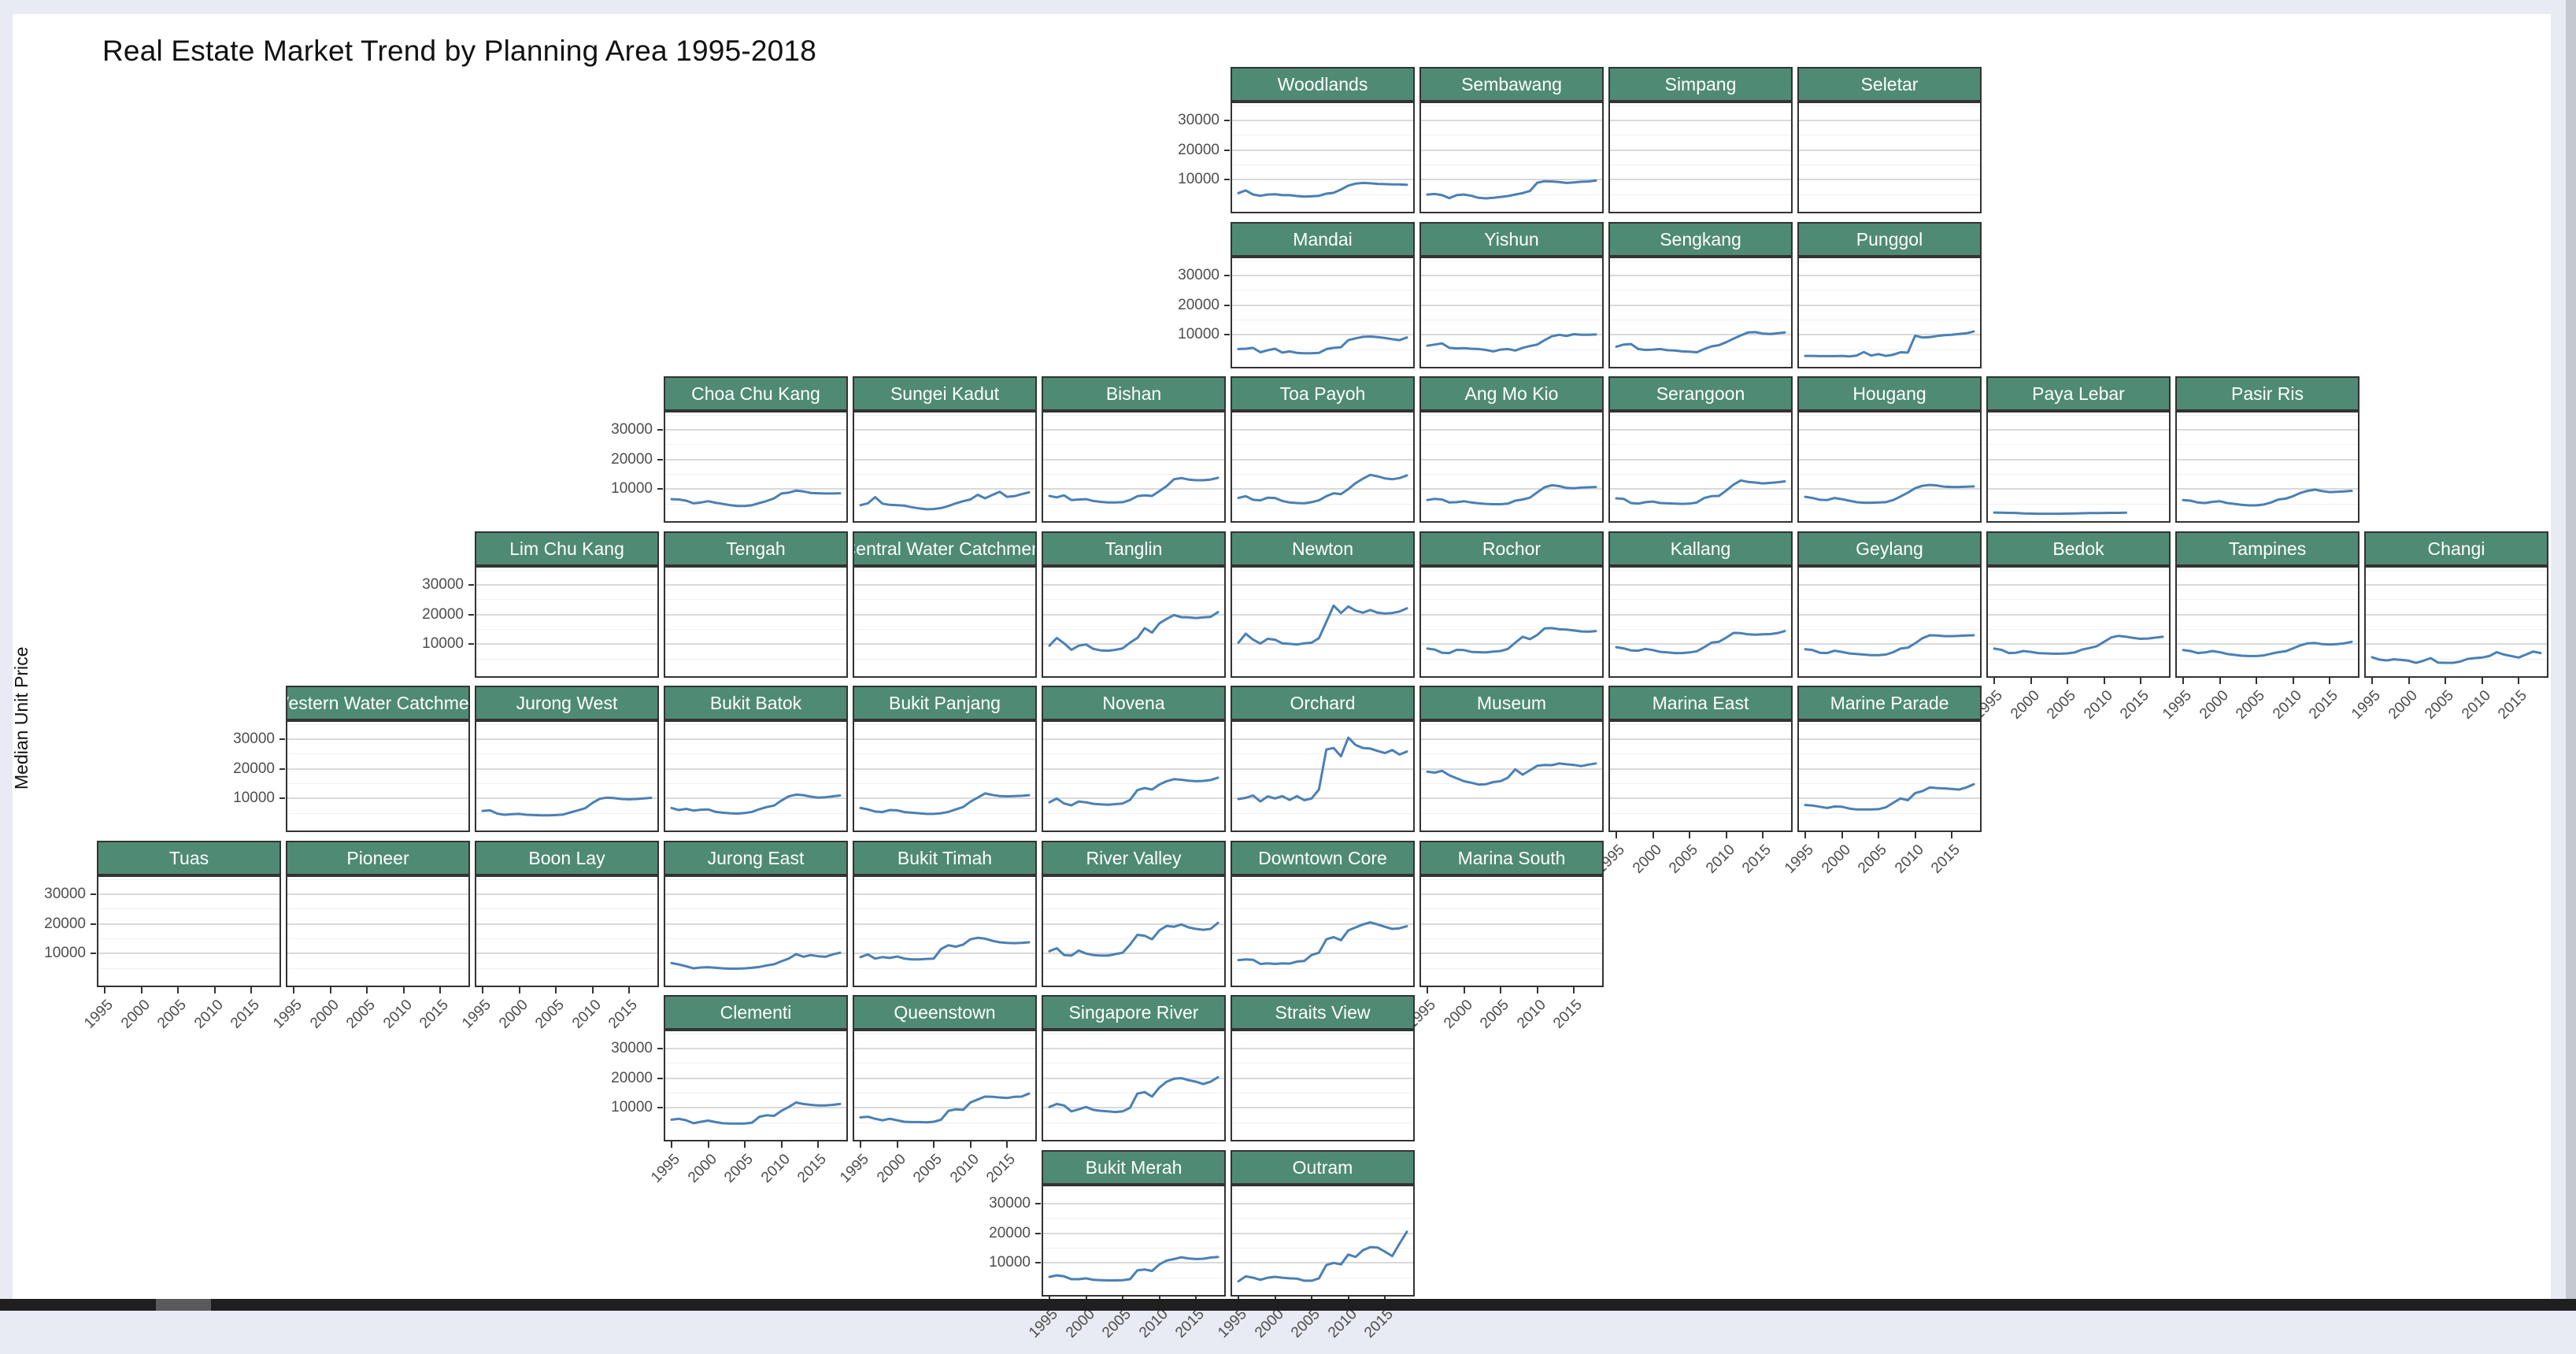 This screenshot has height=1354, width=2576. I want to click on facet-strip: Newton, so click(1323, 548).